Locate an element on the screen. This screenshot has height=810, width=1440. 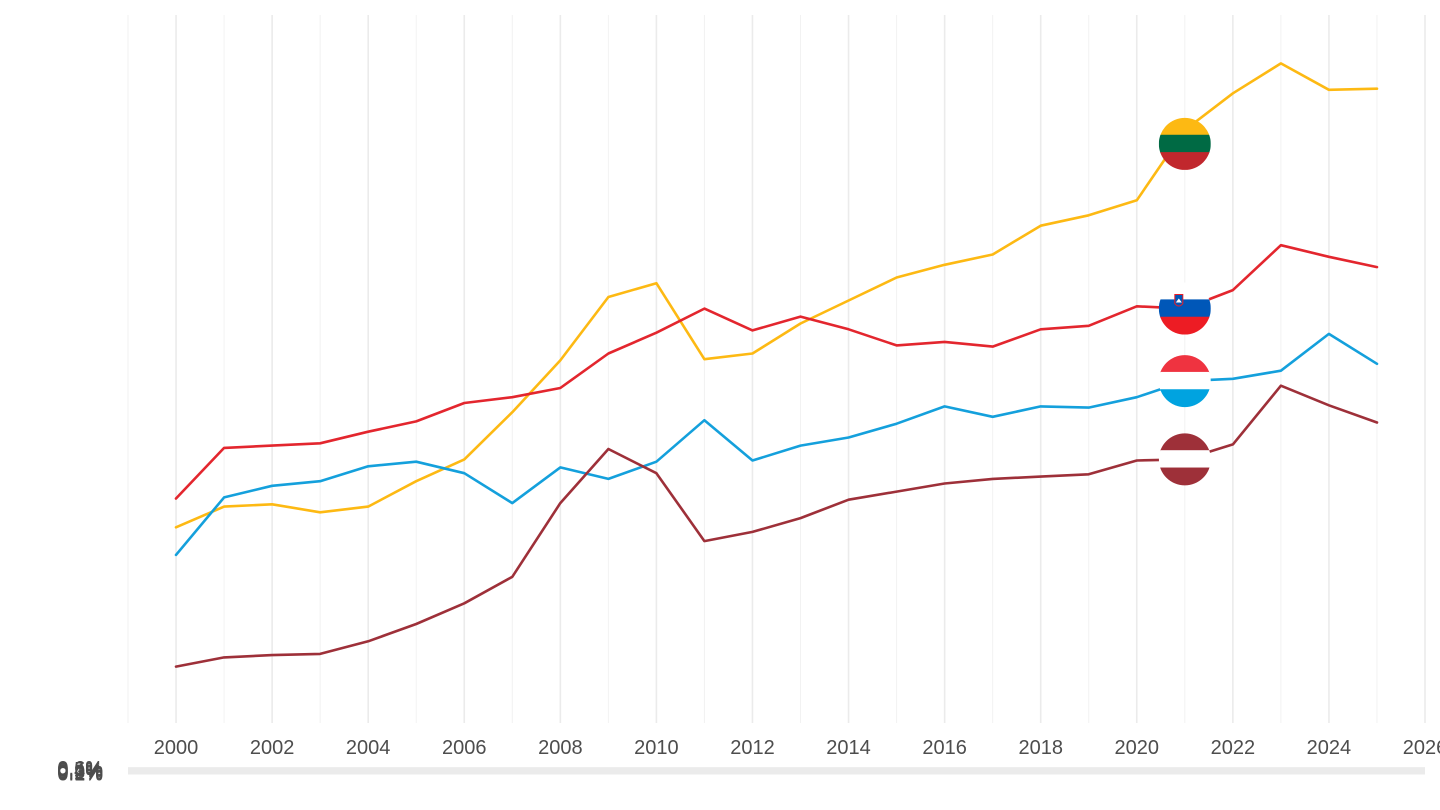
y-tick-label: 0.2% is located at coordinates (80, 774).